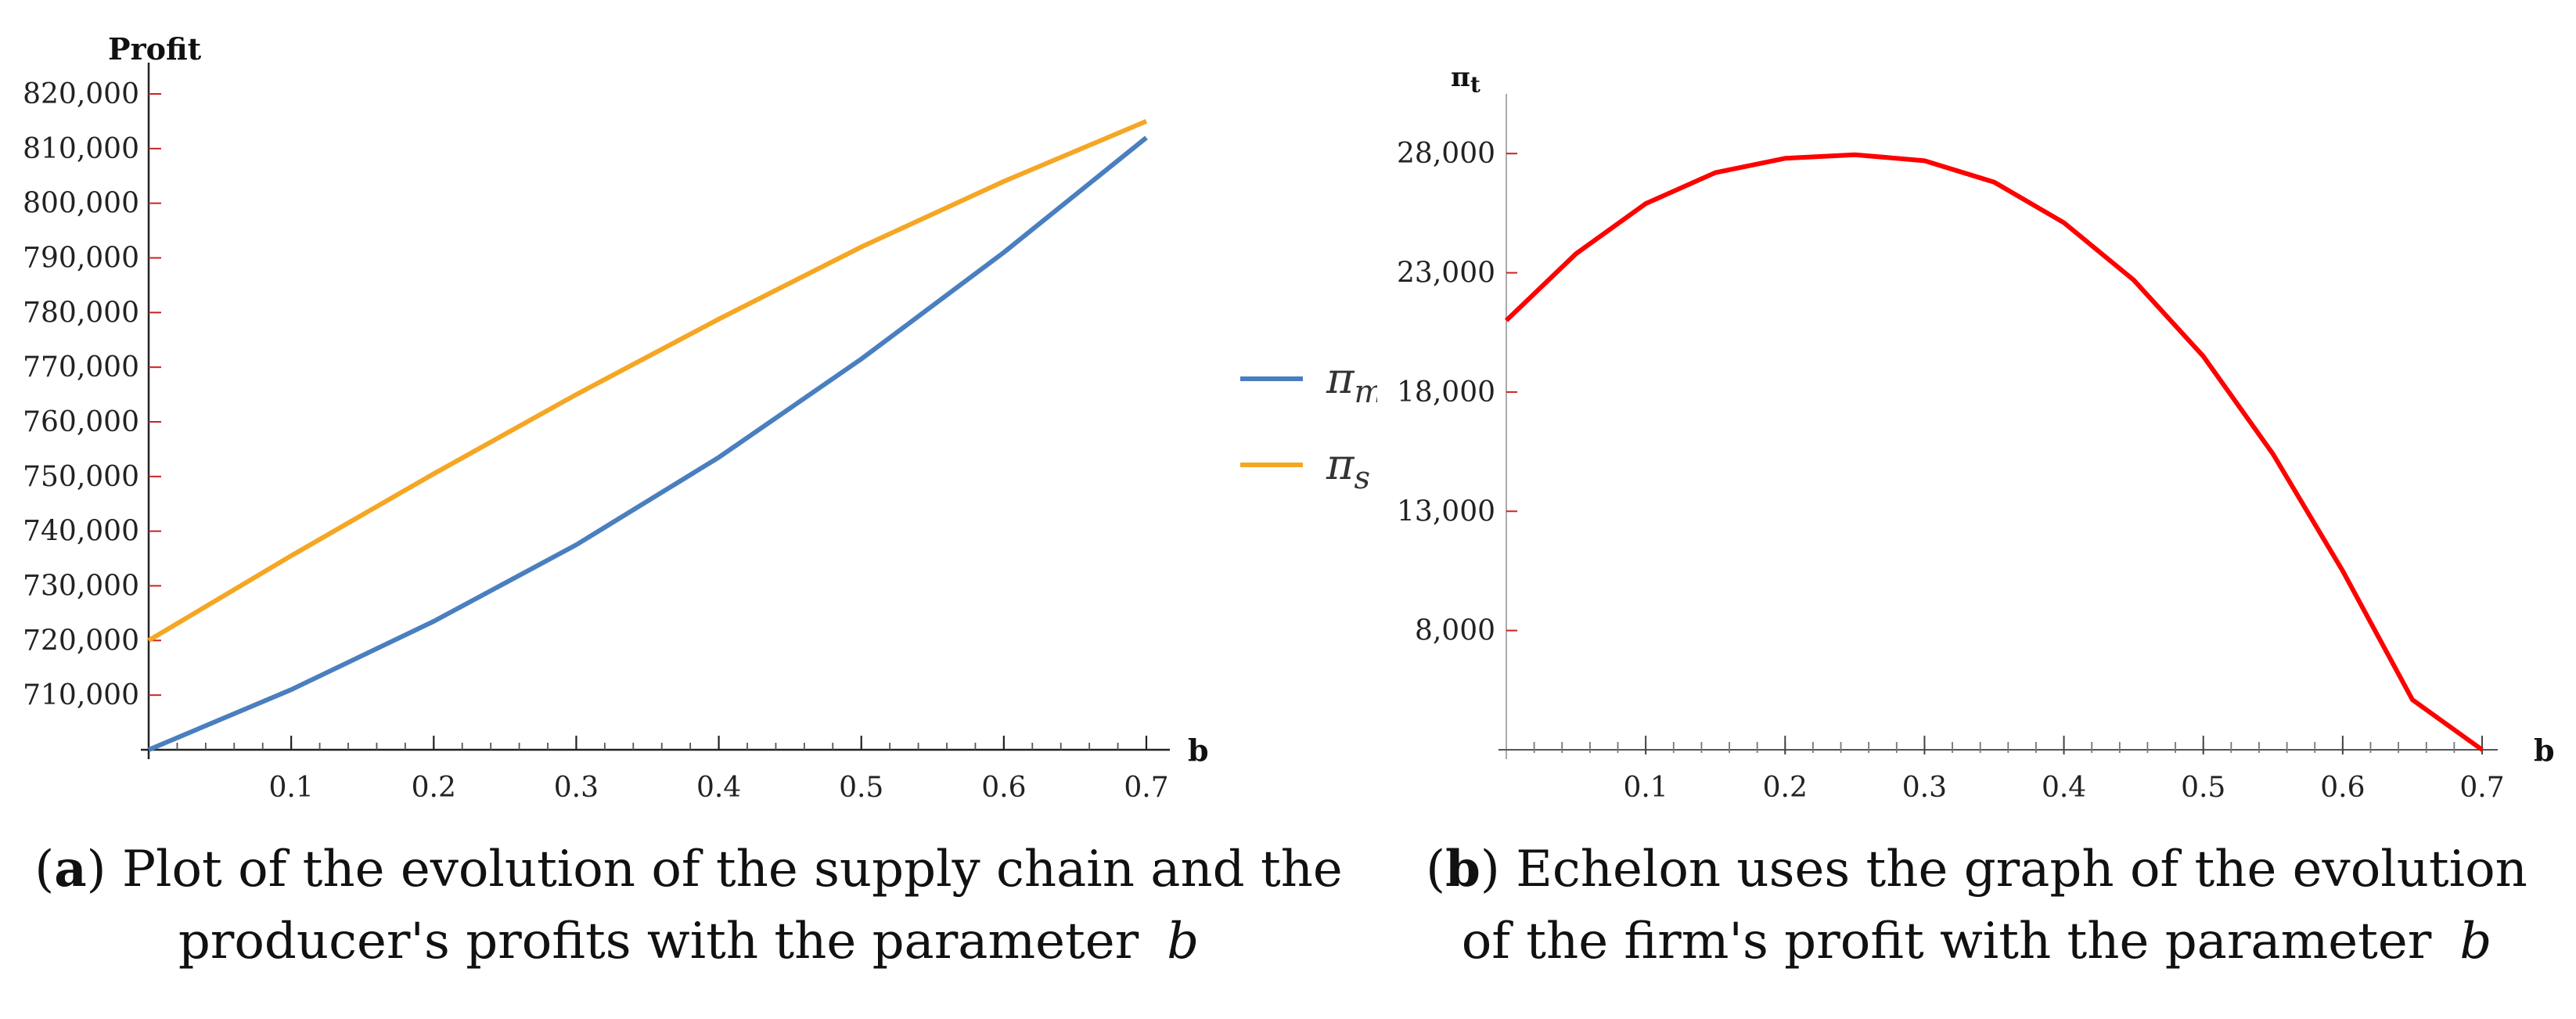 This screenshot has width=2576, height=1019. I want to click on y-tick-label: 790,000, so click(81, 259).